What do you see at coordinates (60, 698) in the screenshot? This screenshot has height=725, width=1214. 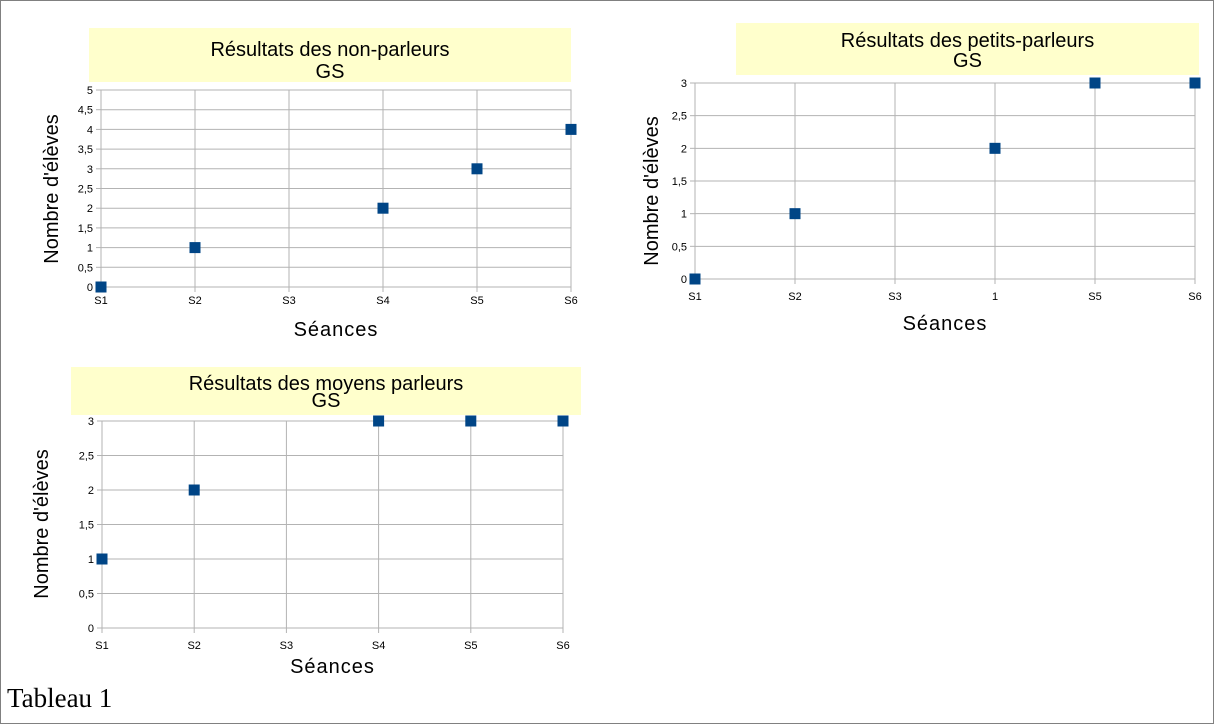 I see `table-caption: Tableau 1` at bounding box center [60, 698].